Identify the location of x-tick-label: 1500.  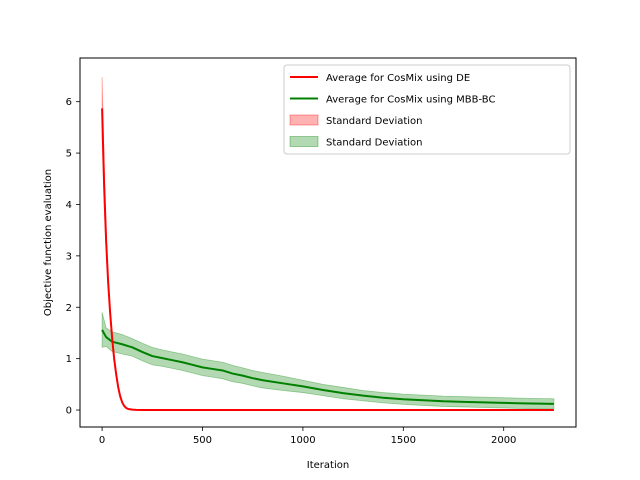
(403, 440).